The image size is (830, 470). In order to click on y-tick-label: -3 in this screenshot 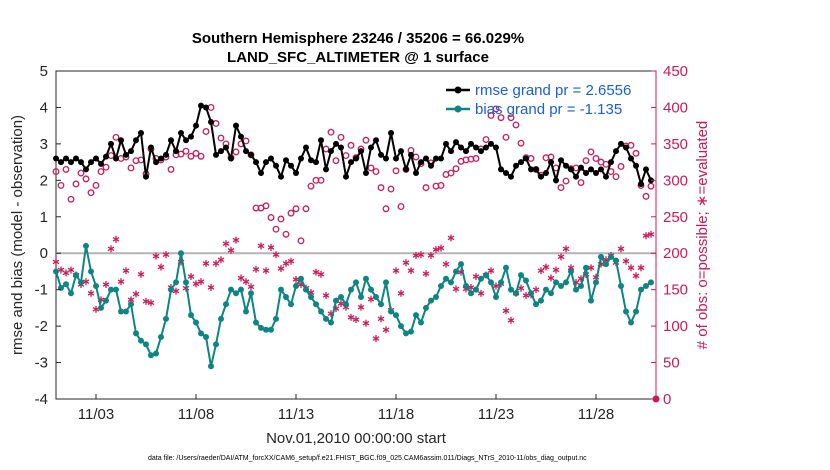, I will do `click(41, 363)`.